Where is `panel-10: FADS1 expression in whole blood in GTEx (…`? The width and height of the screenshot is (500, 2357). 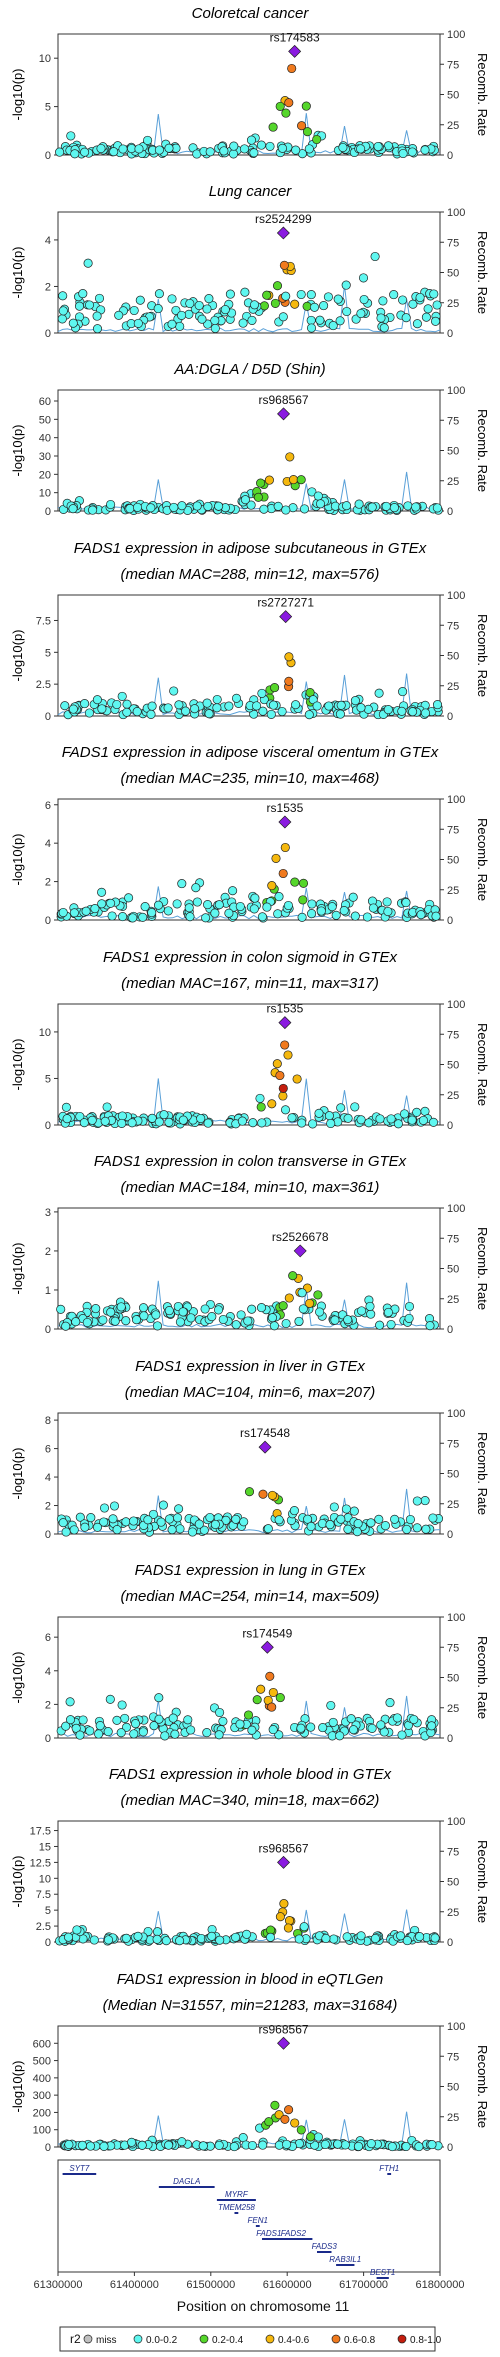 panel-10: FADS1 expression in whole blood in GTEx (… is located at coordinates (250, 1857).